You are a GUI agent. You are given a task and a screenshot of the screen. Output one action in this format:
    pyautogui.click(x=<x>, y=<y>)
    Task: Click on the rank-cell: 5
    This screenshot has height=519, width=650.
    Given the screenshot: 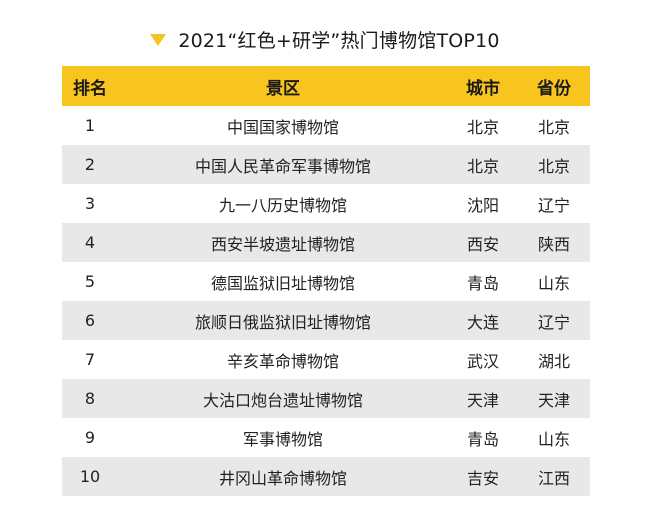 What is the action you would take?
    pyautogui.click(x=90, y=281)
    